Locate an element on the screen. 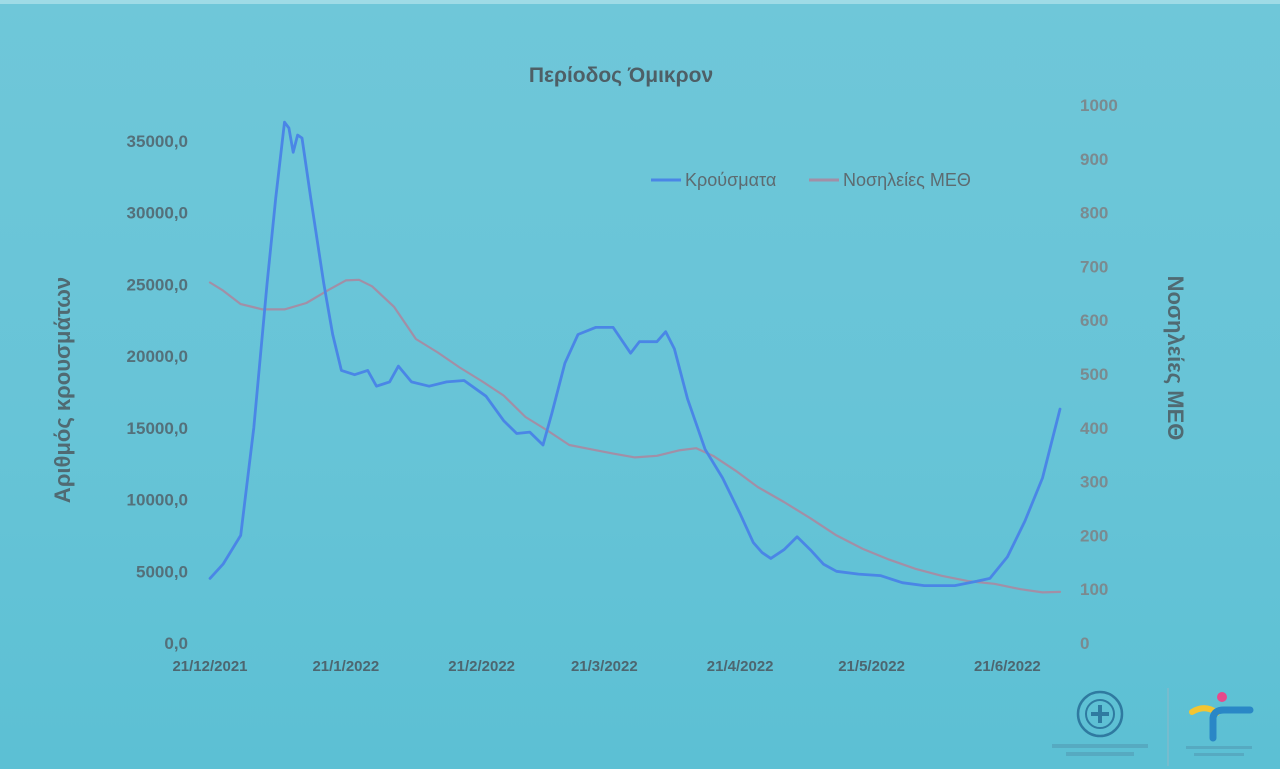 The width and height of the screenshot is (1280, 769). right-tick-label: 800 is located at coordinates (1094, 213).